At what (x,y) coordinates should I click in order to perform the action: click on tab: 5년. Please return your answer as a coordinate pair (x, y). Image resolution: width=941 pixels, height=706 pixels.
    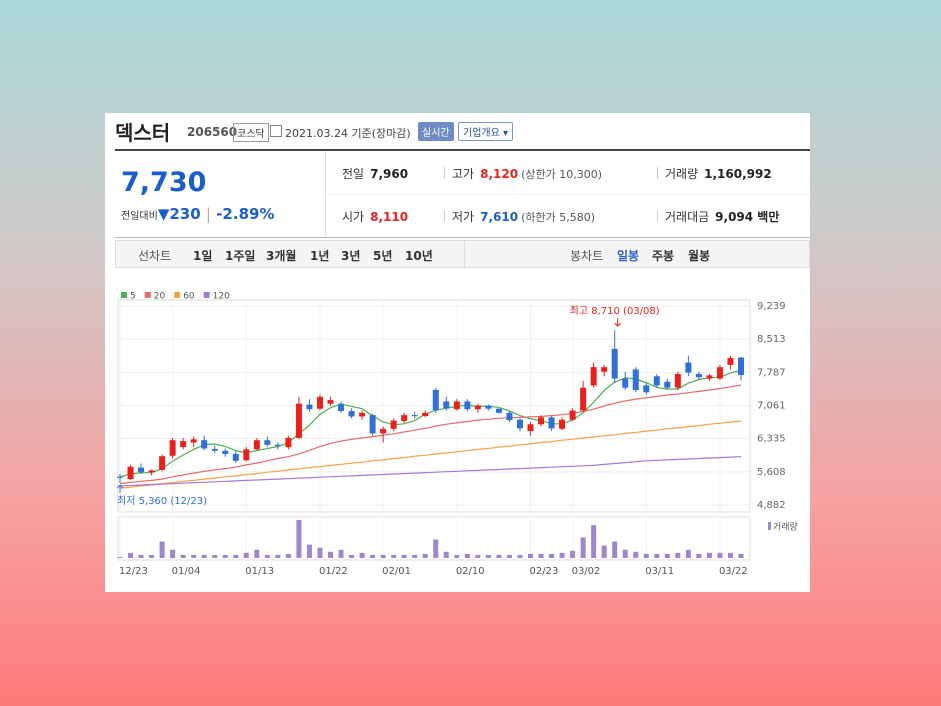
    Looking at the image, I should click on (383, 256).